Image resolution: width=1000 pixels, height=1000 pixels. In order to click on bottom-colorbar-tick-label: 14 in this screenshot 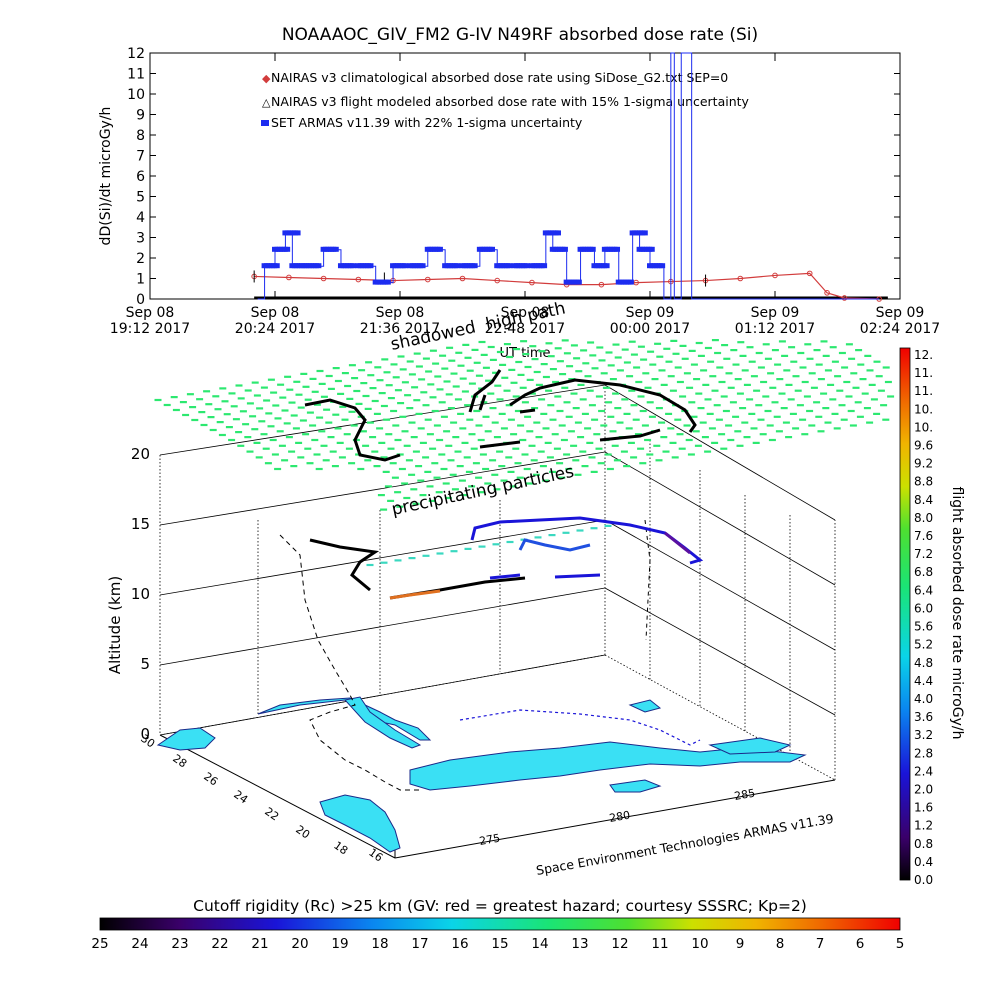, I will do `click(539, 944)`.